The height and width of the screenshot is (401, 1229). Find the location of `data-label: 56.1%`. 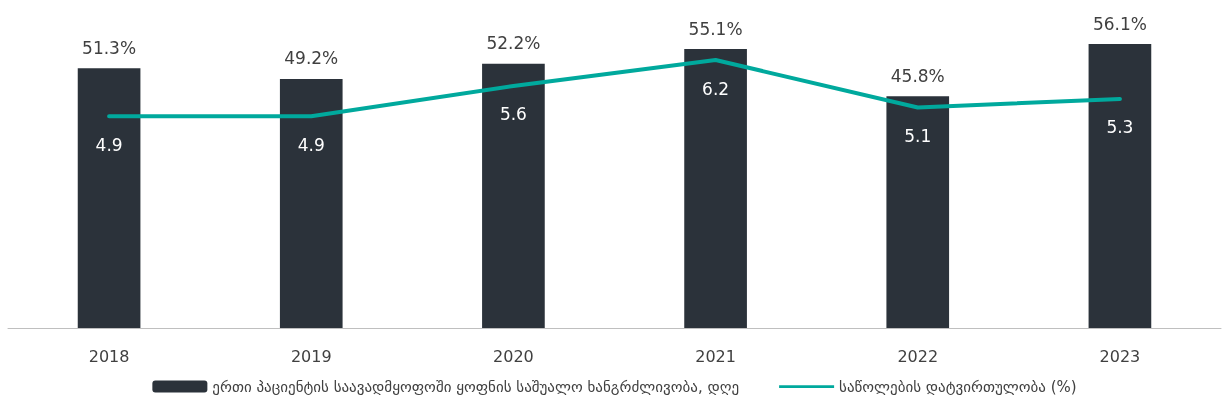

data-label: 56.1% is located at coordinates (1119, 23).